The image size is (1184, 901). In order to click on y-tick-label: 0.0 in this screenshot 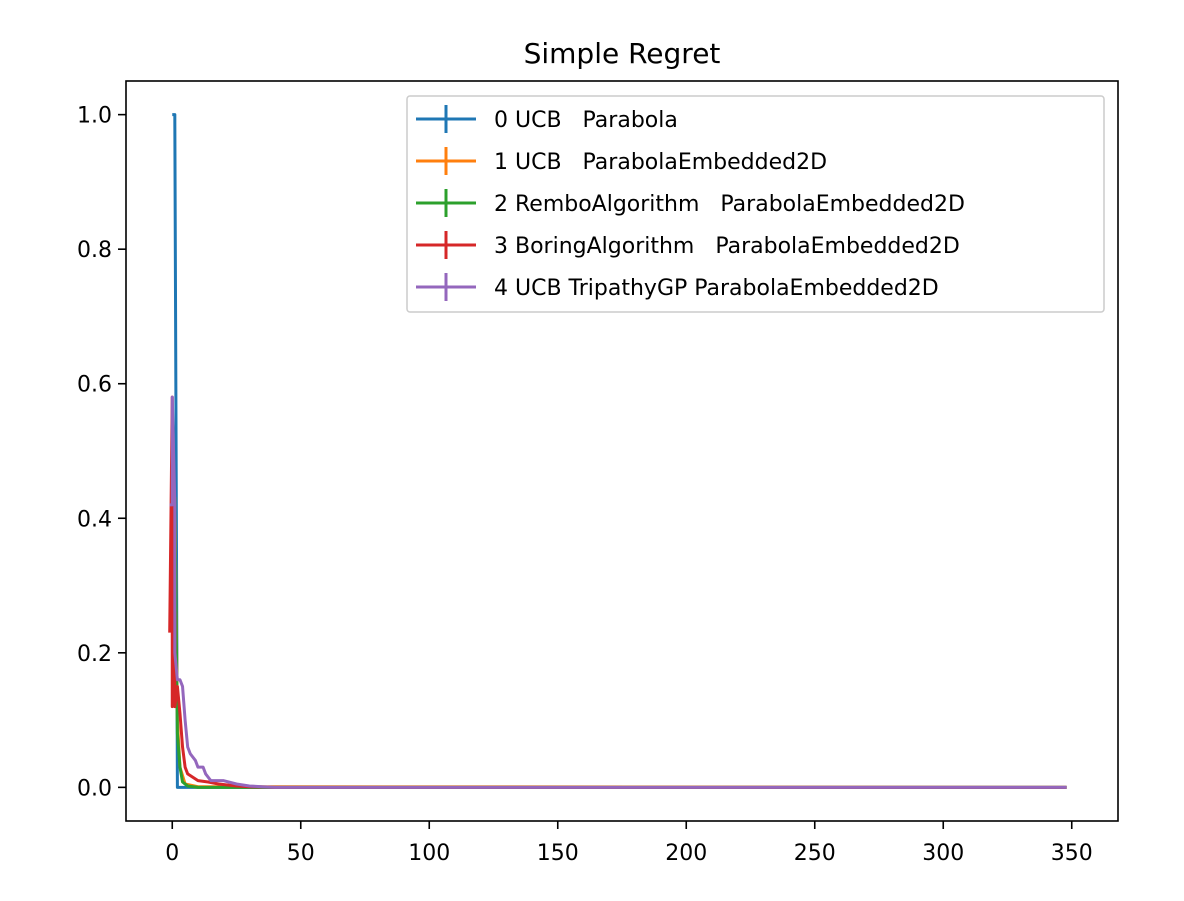, I will do `click(94, 788)`.